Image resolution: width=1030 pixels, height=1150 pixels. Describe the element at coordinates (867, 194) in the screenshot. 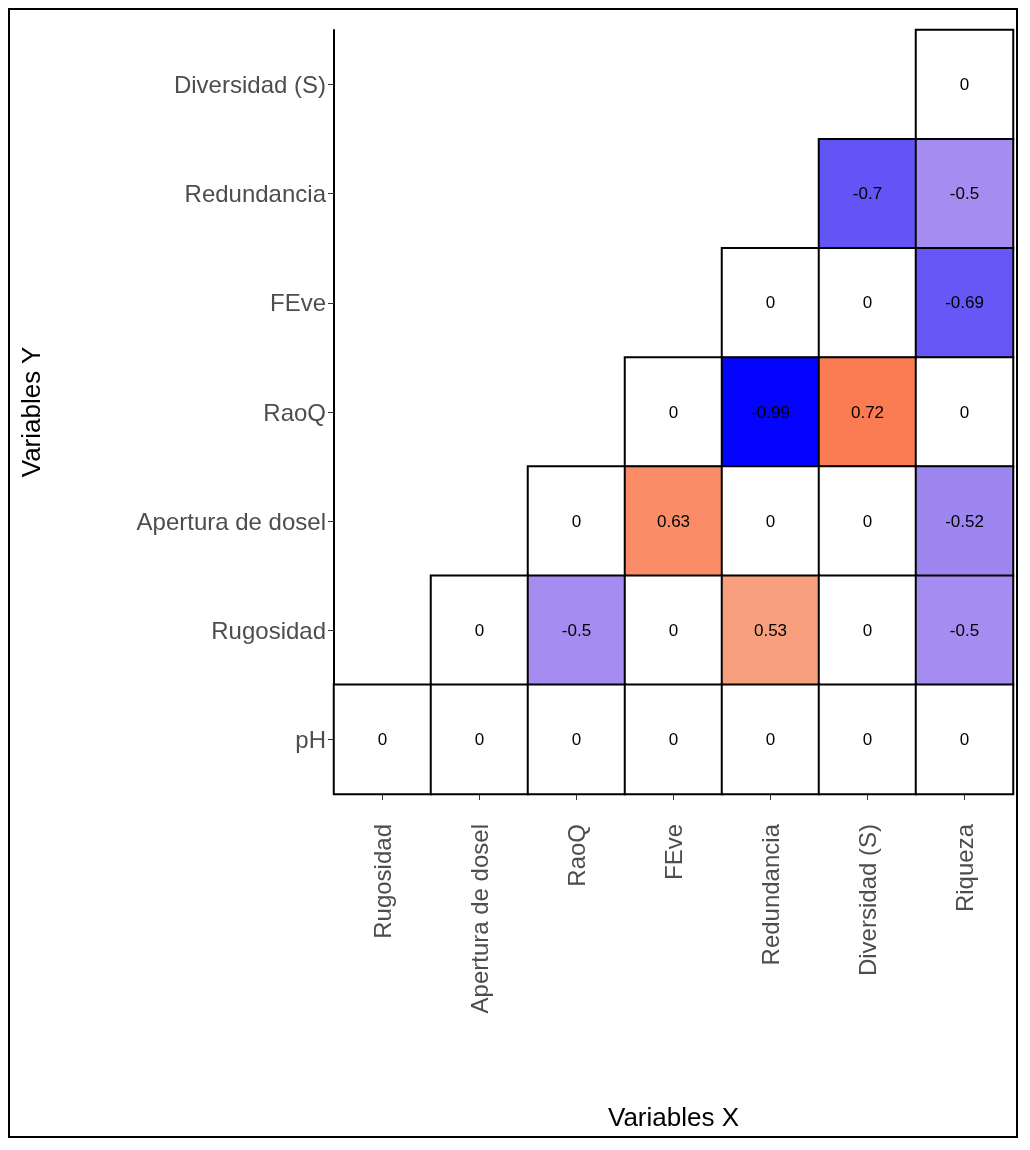

I see `data-label: -0.7` at that location.